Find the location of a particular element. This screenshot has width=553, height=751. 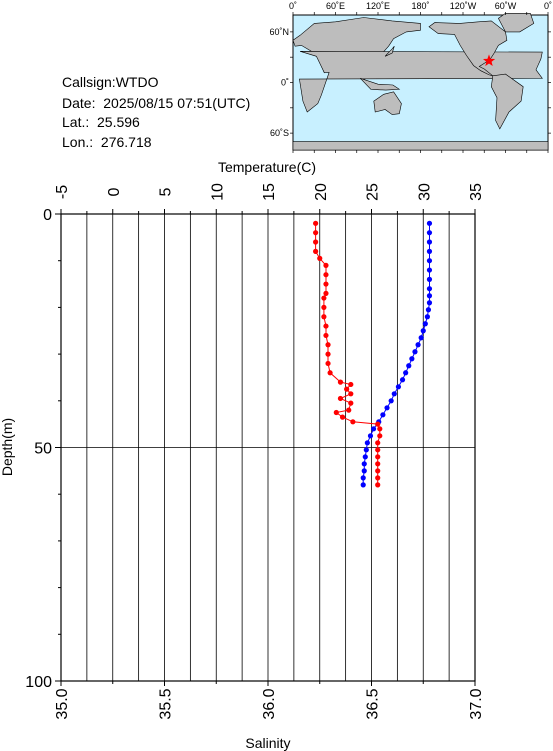

temperature-tick-label: 15 is located at coordinates (269, 192).